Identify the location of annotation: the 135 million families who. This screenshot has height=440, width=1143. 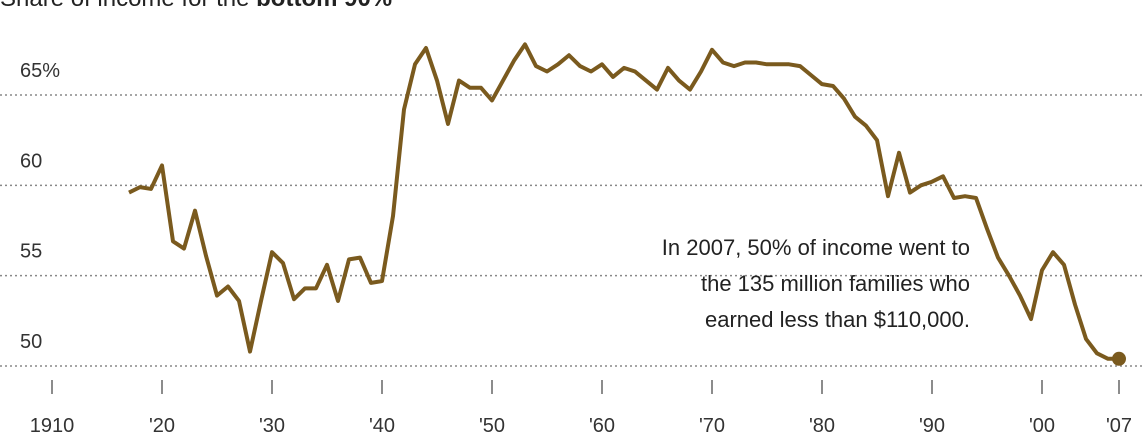
(835, 283).